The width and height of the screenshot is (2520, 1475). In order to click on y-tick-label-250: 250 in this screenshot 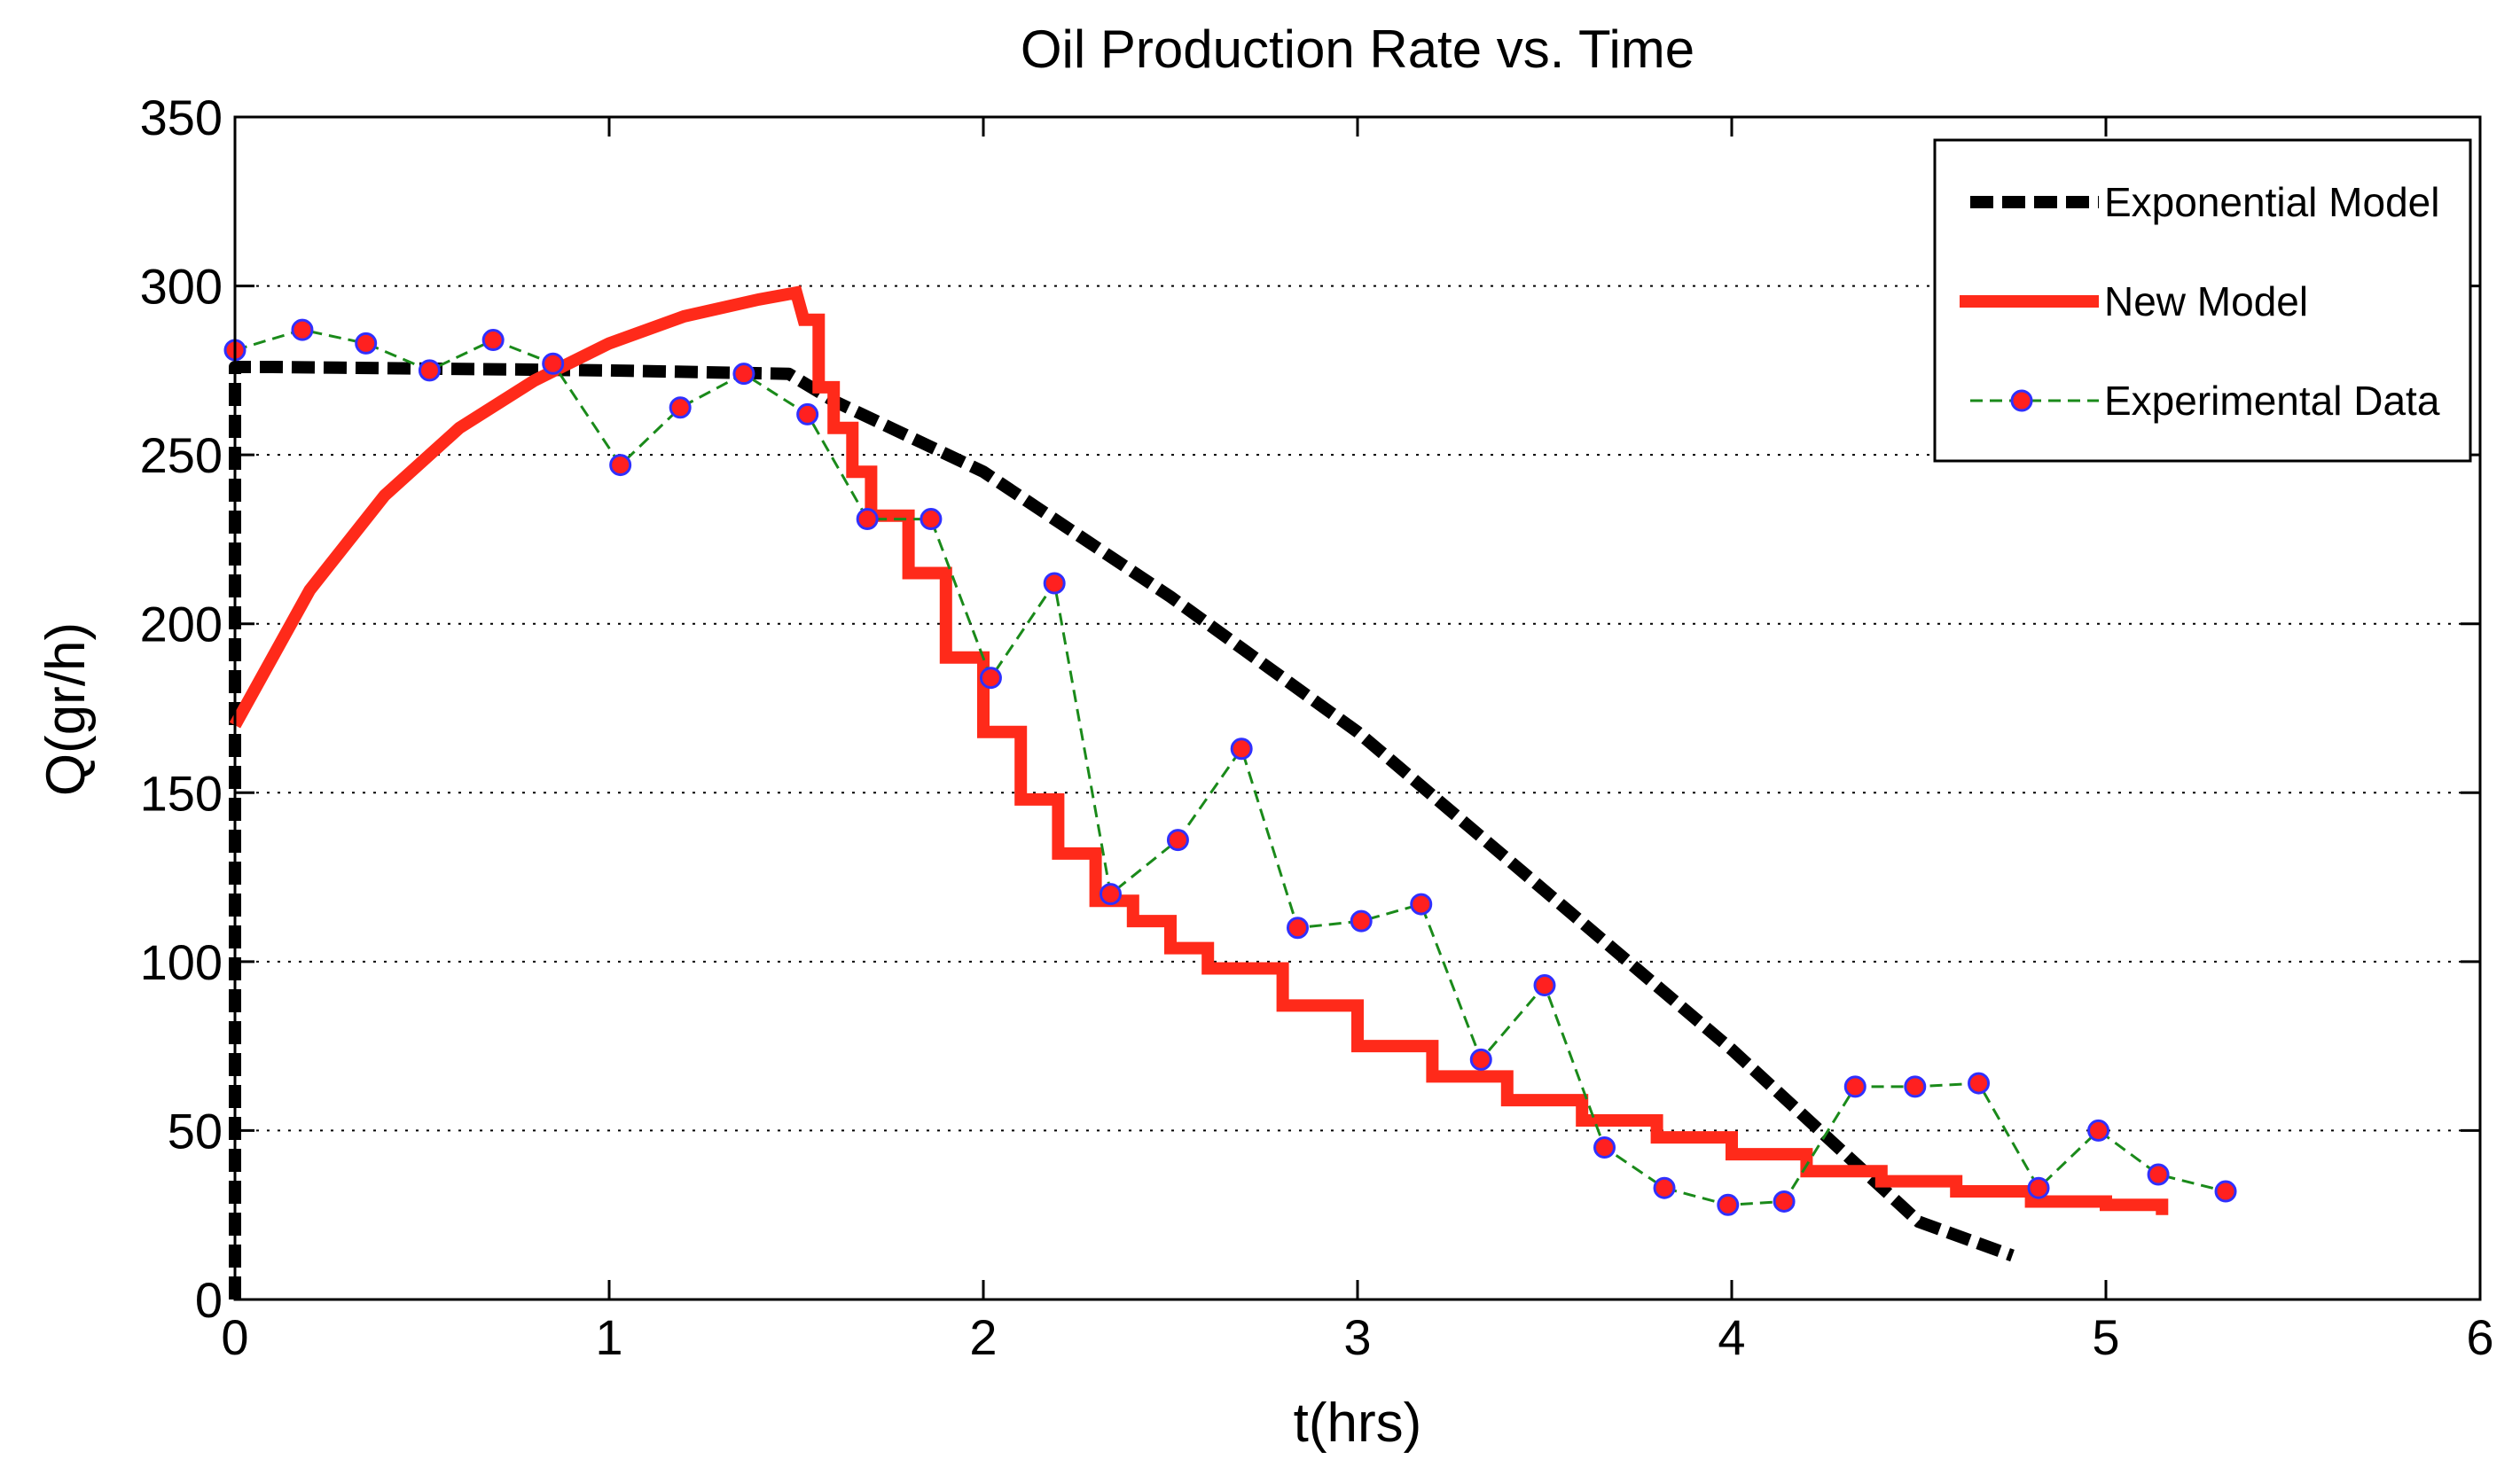, I will do `click(181, 455)`.